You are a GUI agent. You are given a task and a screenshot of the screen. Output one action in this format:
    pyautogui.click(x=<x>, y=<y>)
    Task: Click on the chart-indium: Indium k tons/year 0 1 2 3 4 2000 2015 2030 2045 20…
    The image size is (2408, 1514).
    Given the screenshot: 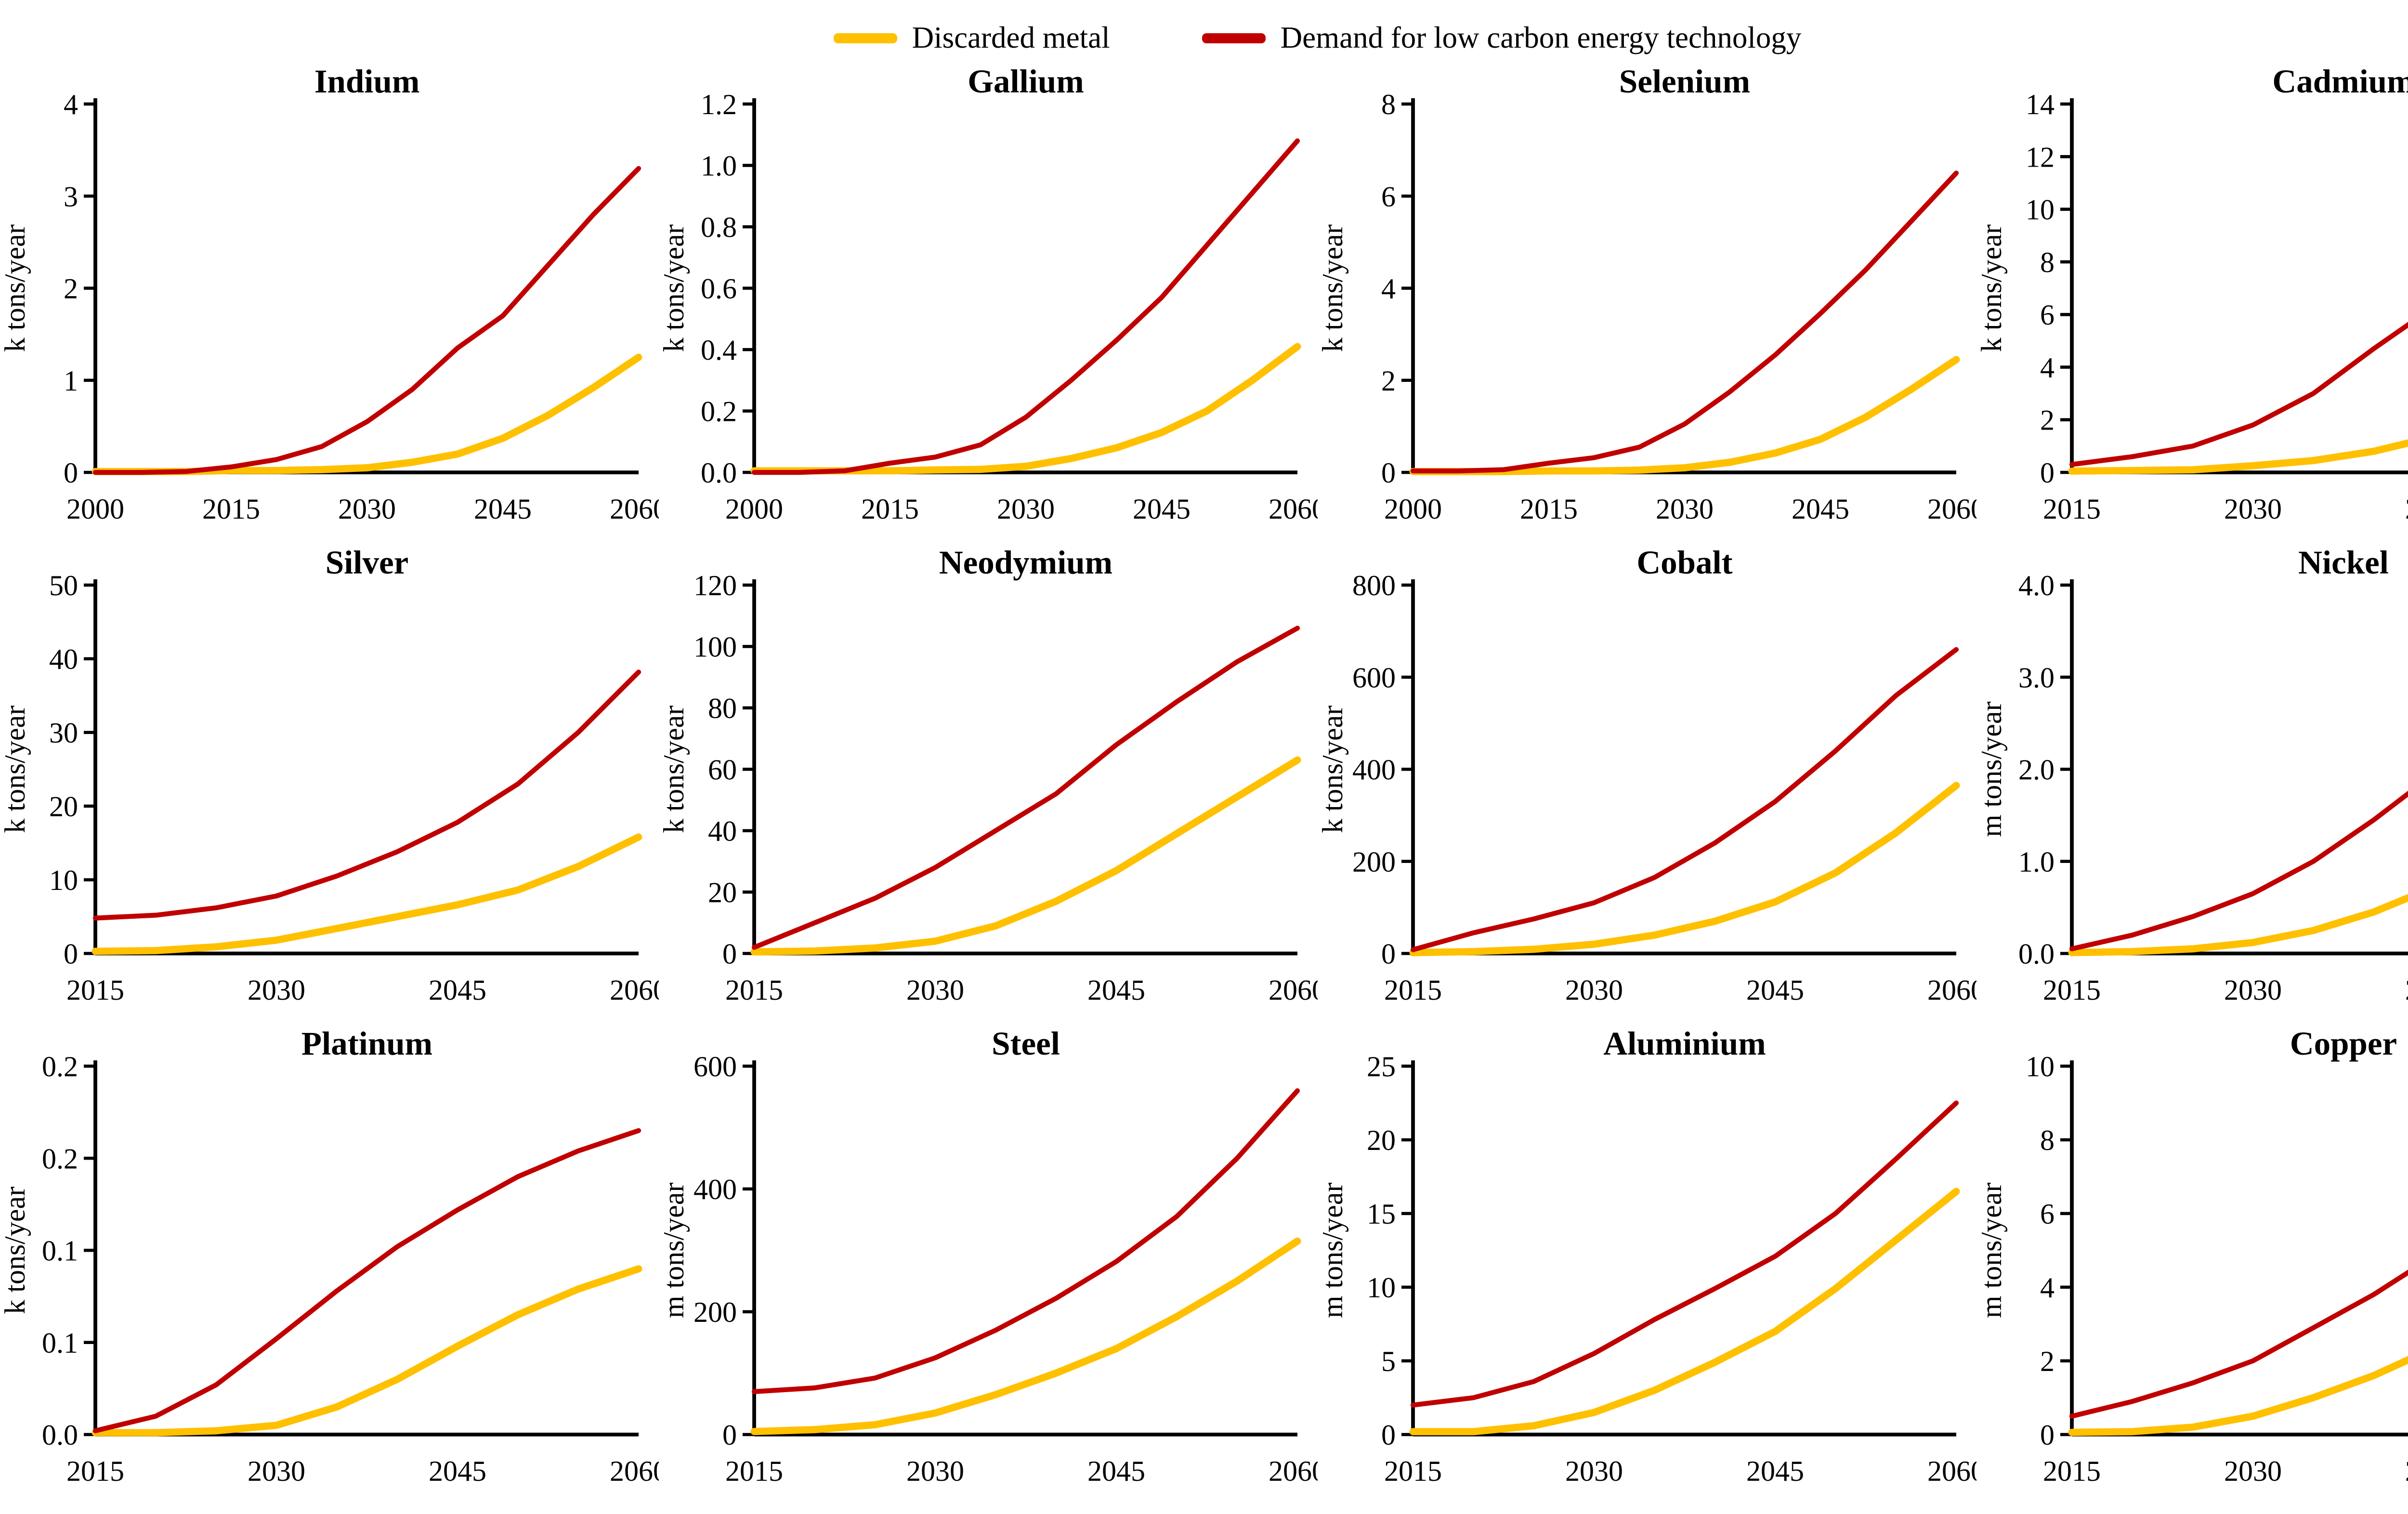 What is the action you would take?
    pyautogui.click(x=333, y=304)
    